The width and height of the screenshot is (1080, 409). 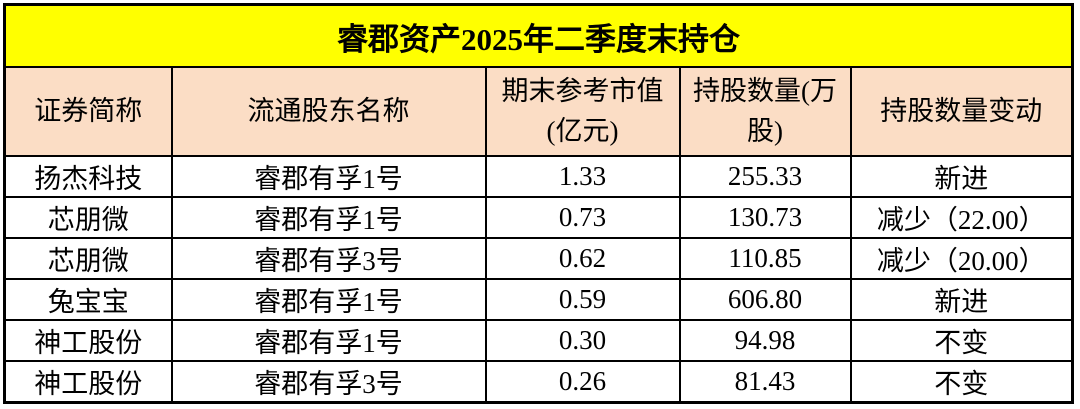 I want to click on table-row: 扬杰科技 睿郡有孚1号 1.33 255.33 新进, so click(x=538, y=176).